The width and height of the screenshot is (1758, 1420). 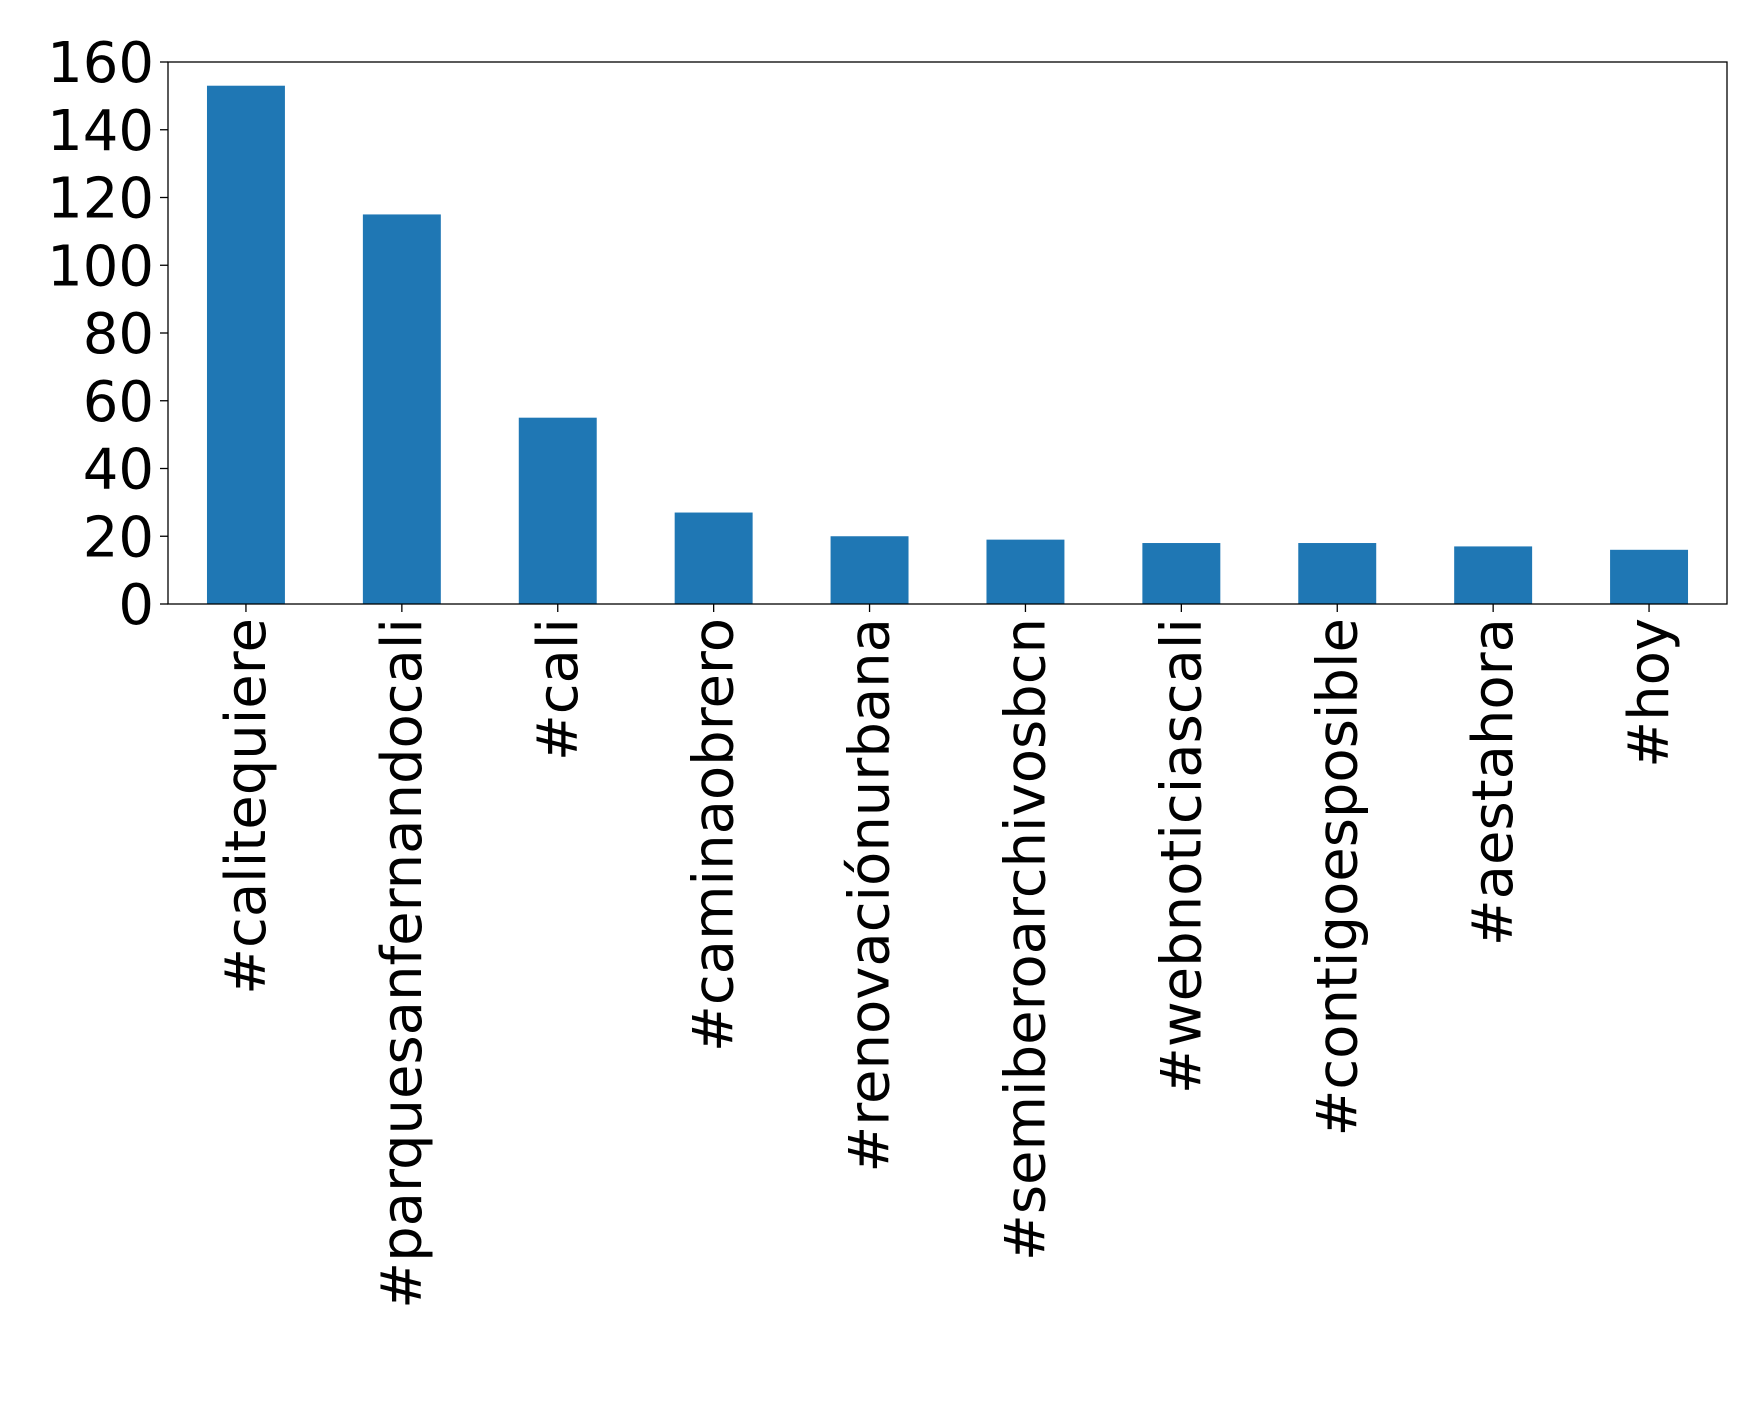 What do you see at coordinates (1337, 877) in the screenshot?
I see `x-tick-label-7: #contigoesposible` at bounding box center [1337, 877].